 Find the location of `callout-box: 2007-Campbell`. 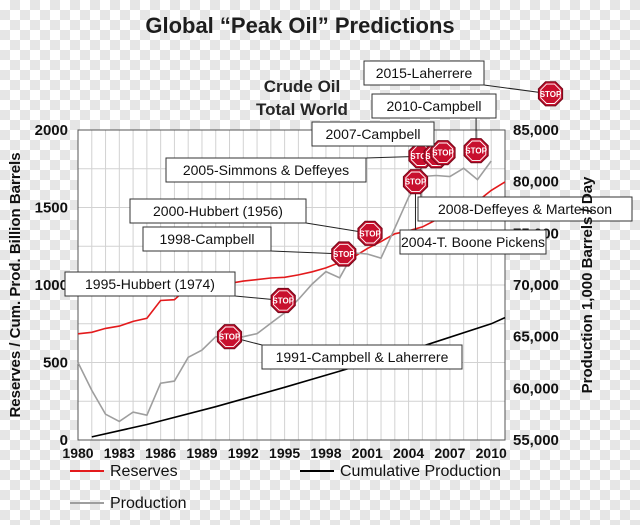

callout-box: 2007-Campbell is located at coordinates (373, 134).